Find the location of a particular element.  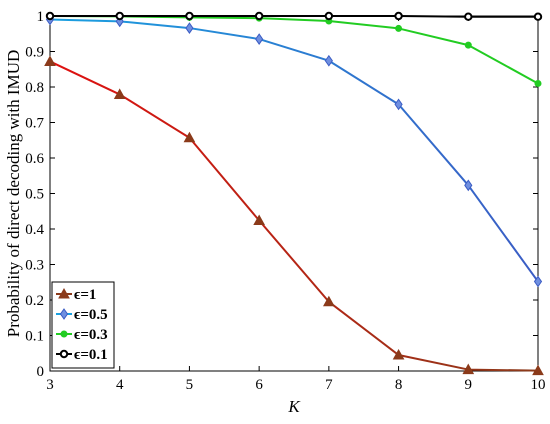

x-tick-label: 9 is located at coordinates (469, 385).